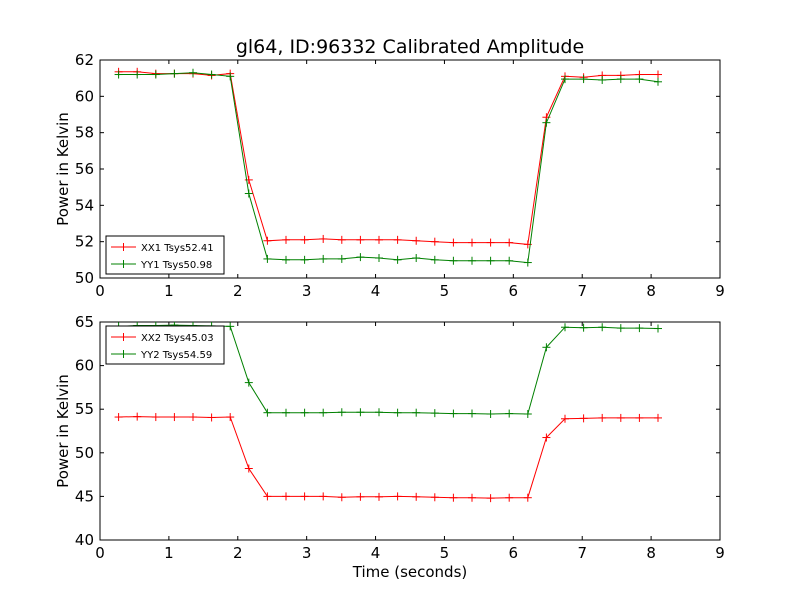  Describe the element at coordinates (84, 205) in the screenshot. I see `y-tick-label: 54` at that location.